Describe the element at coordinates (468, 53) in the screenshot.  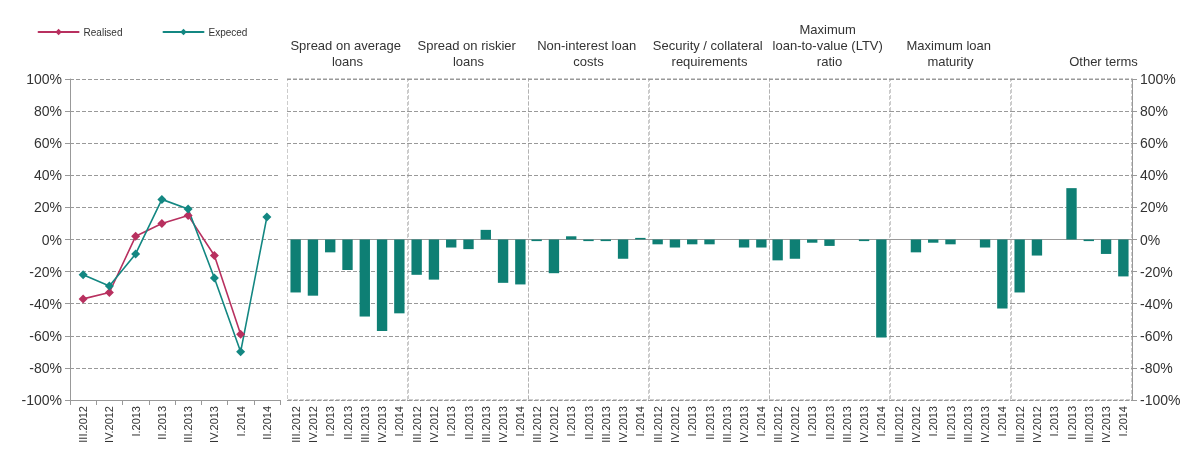
I see `chart-title: Spread on riskier loans` at that location.